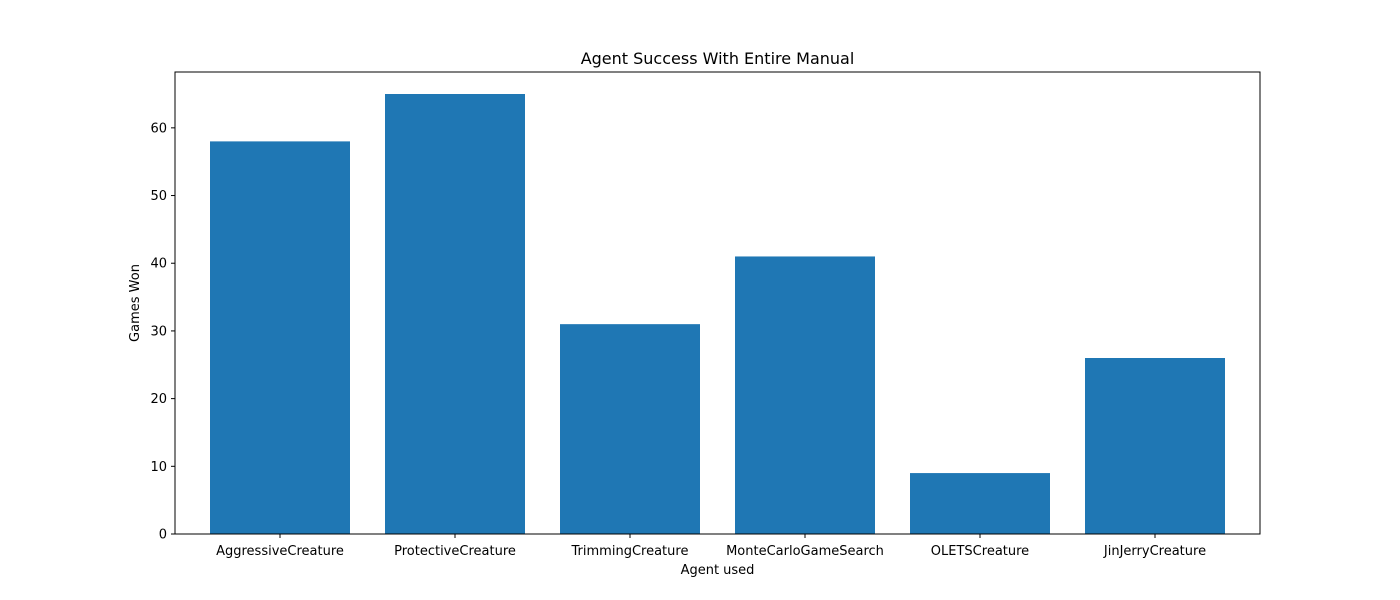  I want to click on bar-montecarlogamesearch, so click(805, 395).